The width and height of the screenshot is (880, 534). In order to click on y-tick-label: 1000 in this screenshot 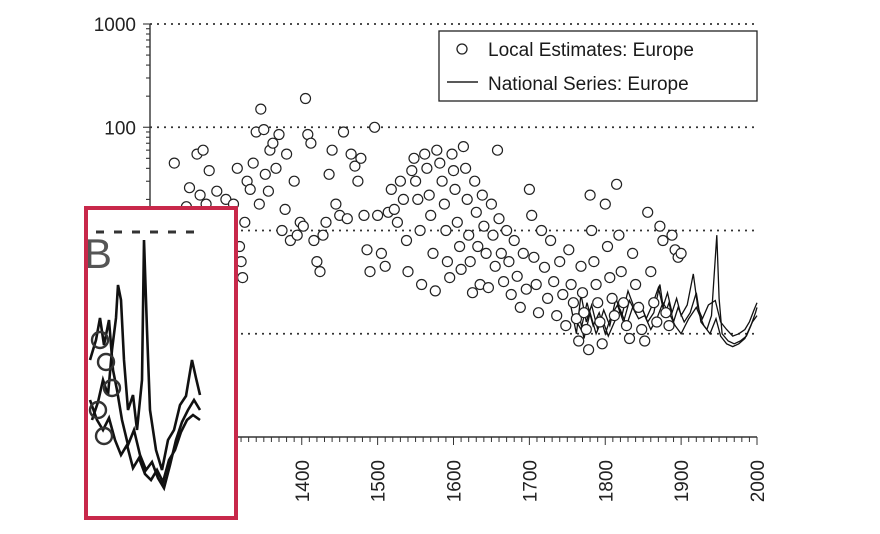, I will do `click(115, 25)`.